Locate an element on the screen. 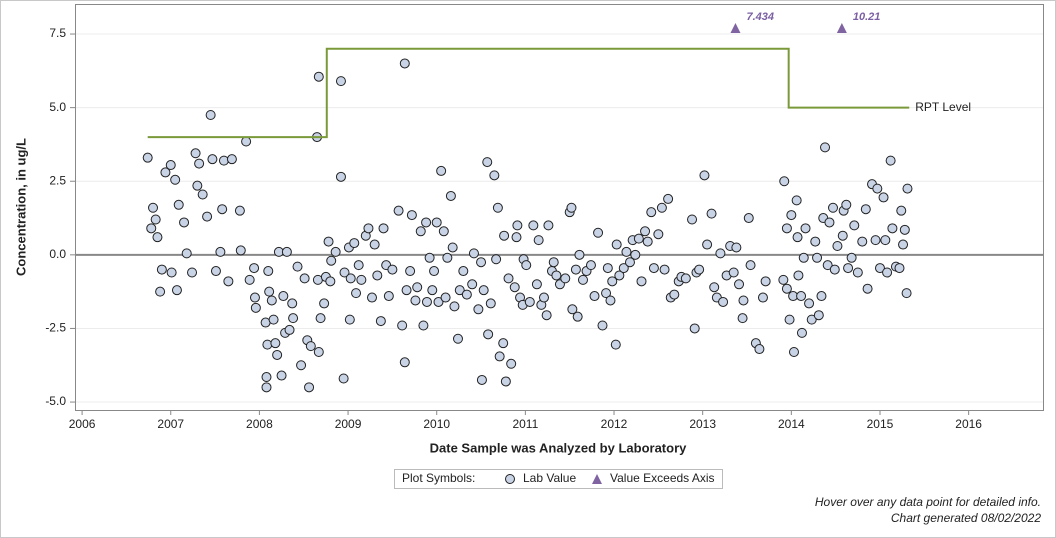  x-tick-label: 2015 is located at coordinates (880, 424).